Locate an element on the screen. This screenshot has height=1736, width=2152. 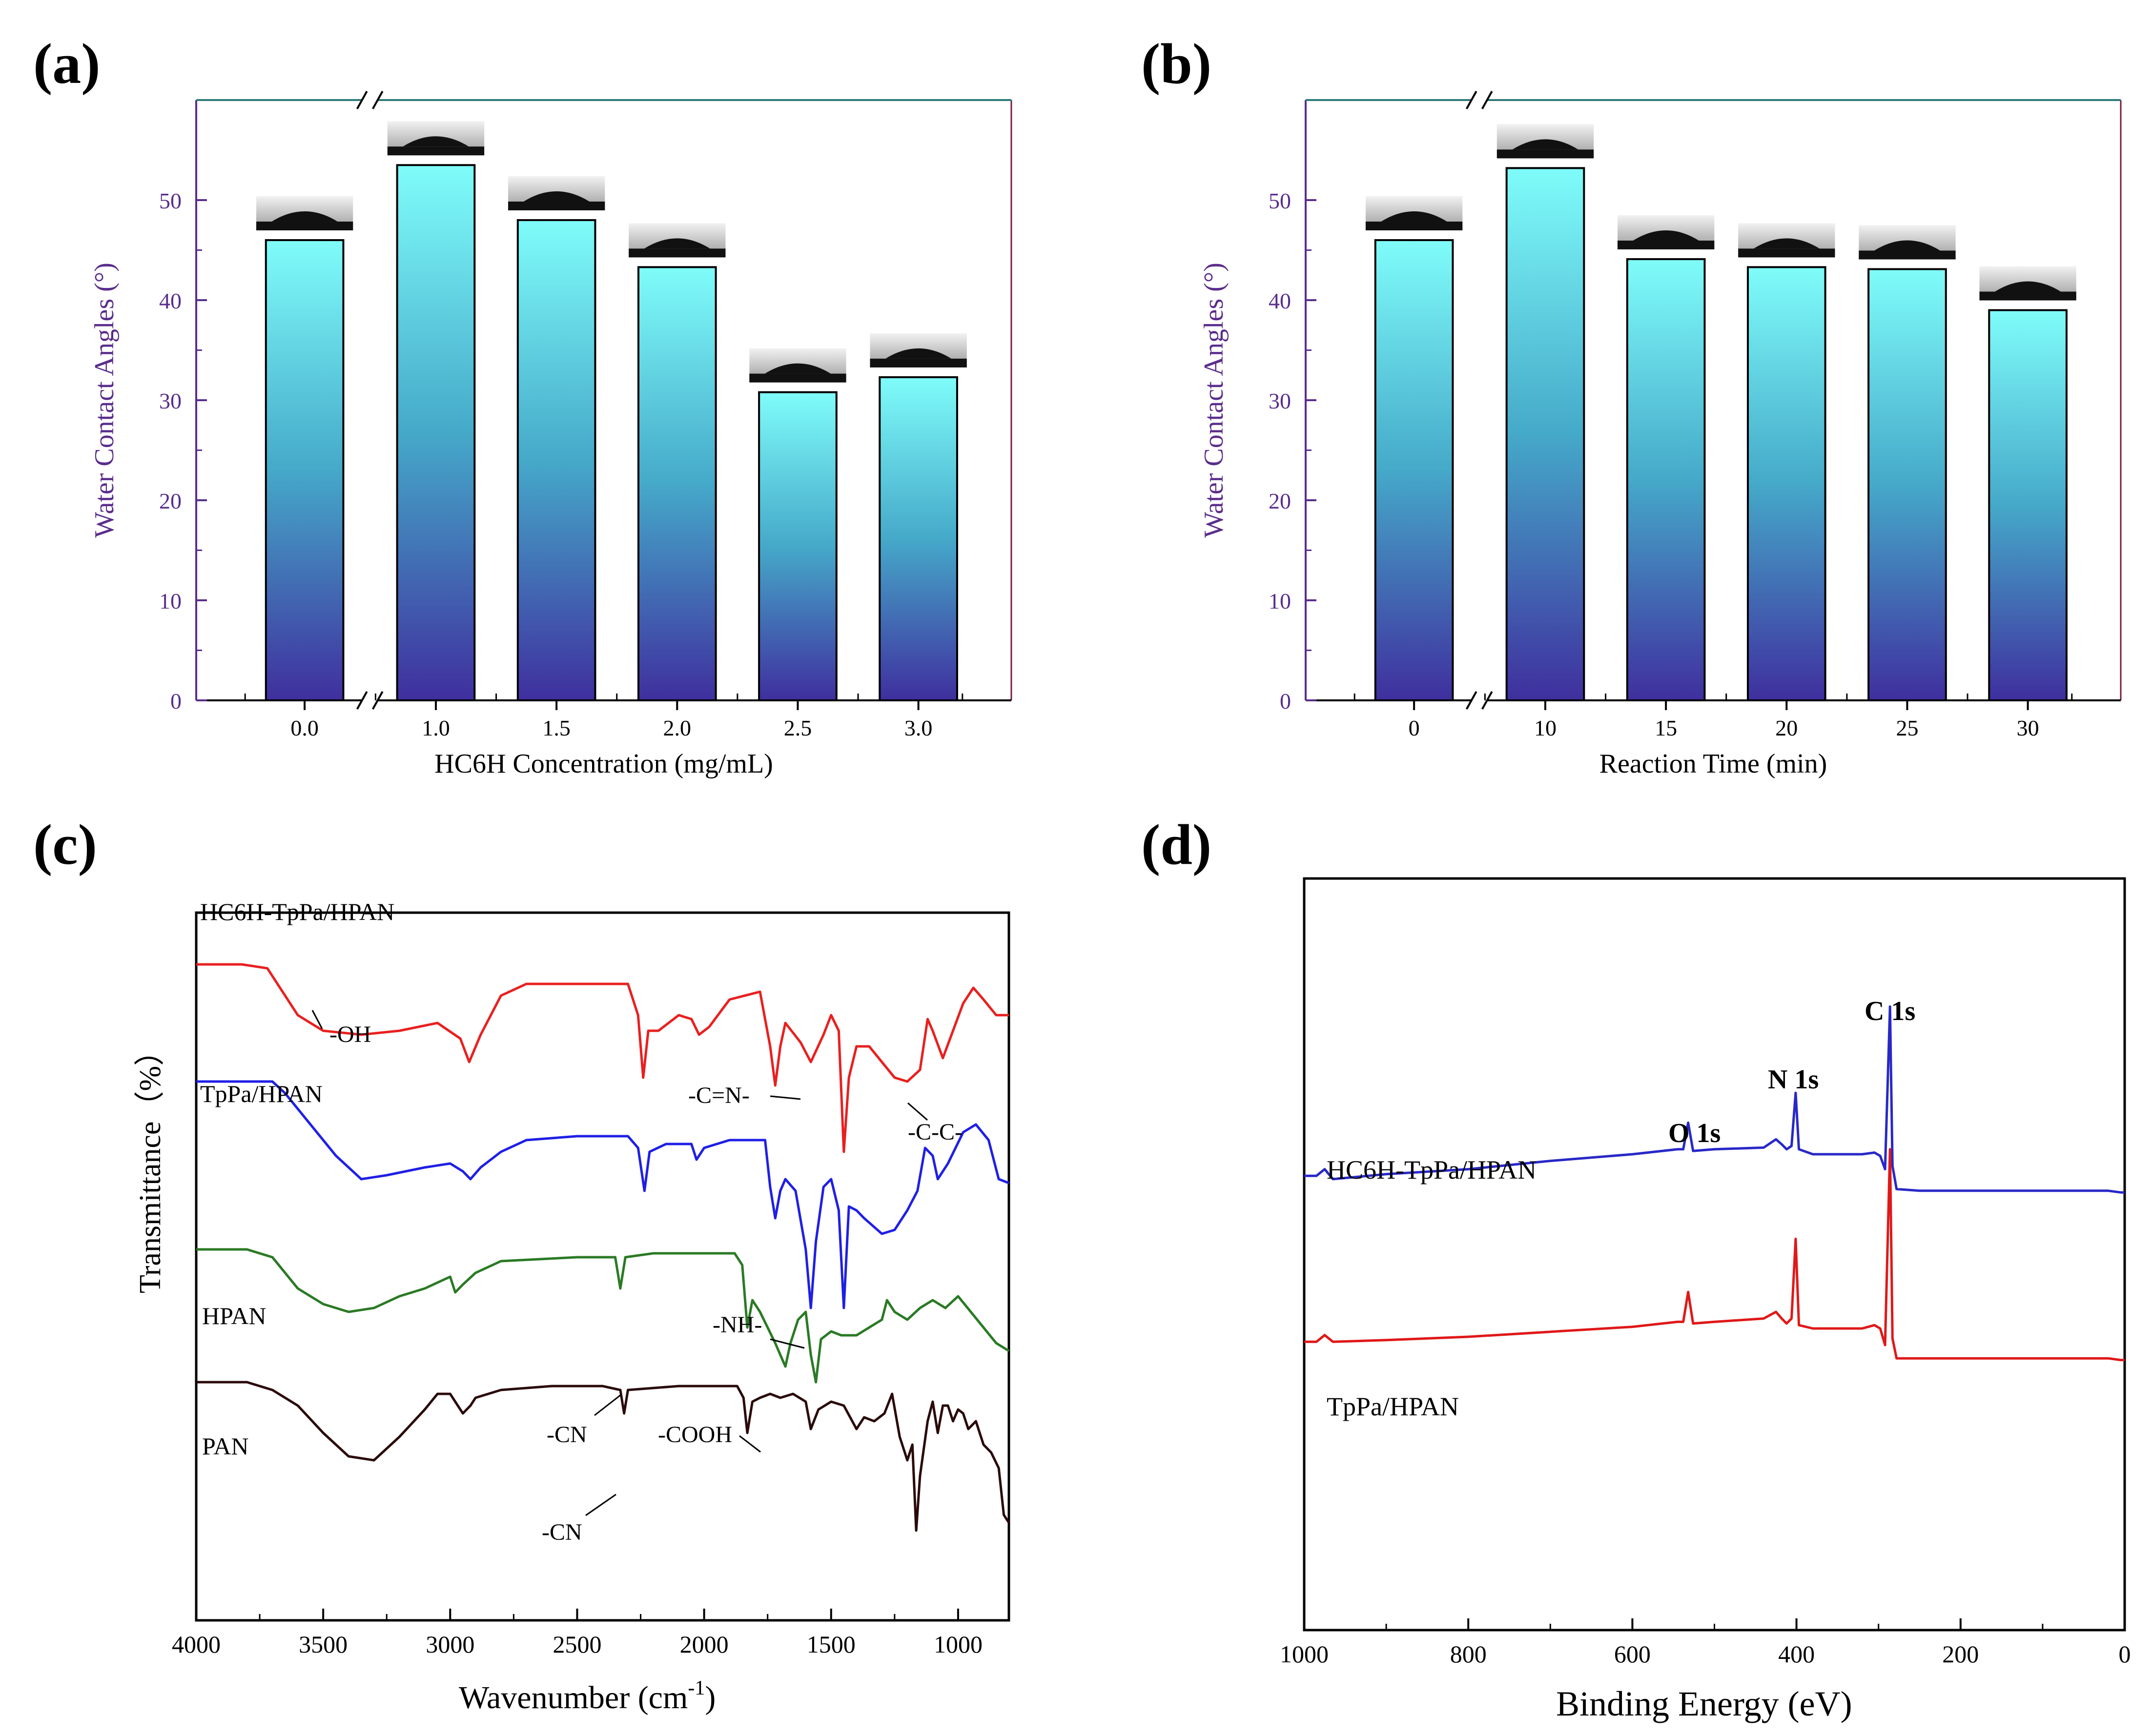
panel-label-b: (b) is located at coordinates (1176, 64).